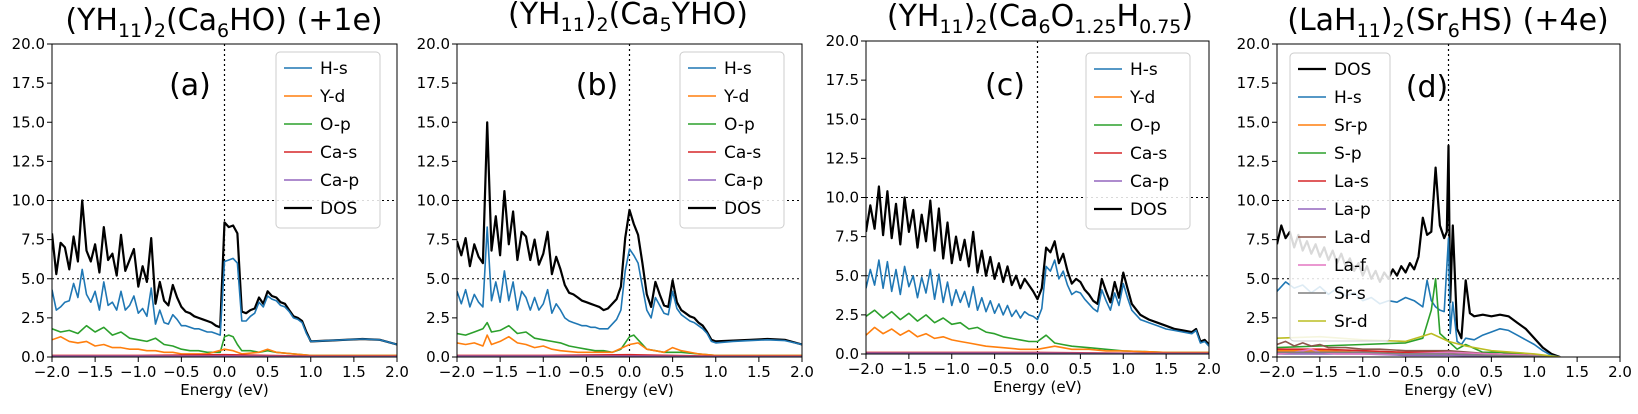 The height and width of the screenshot is (414, 1638). I want to click on legend-entry: La-f, so click(1350, 266).